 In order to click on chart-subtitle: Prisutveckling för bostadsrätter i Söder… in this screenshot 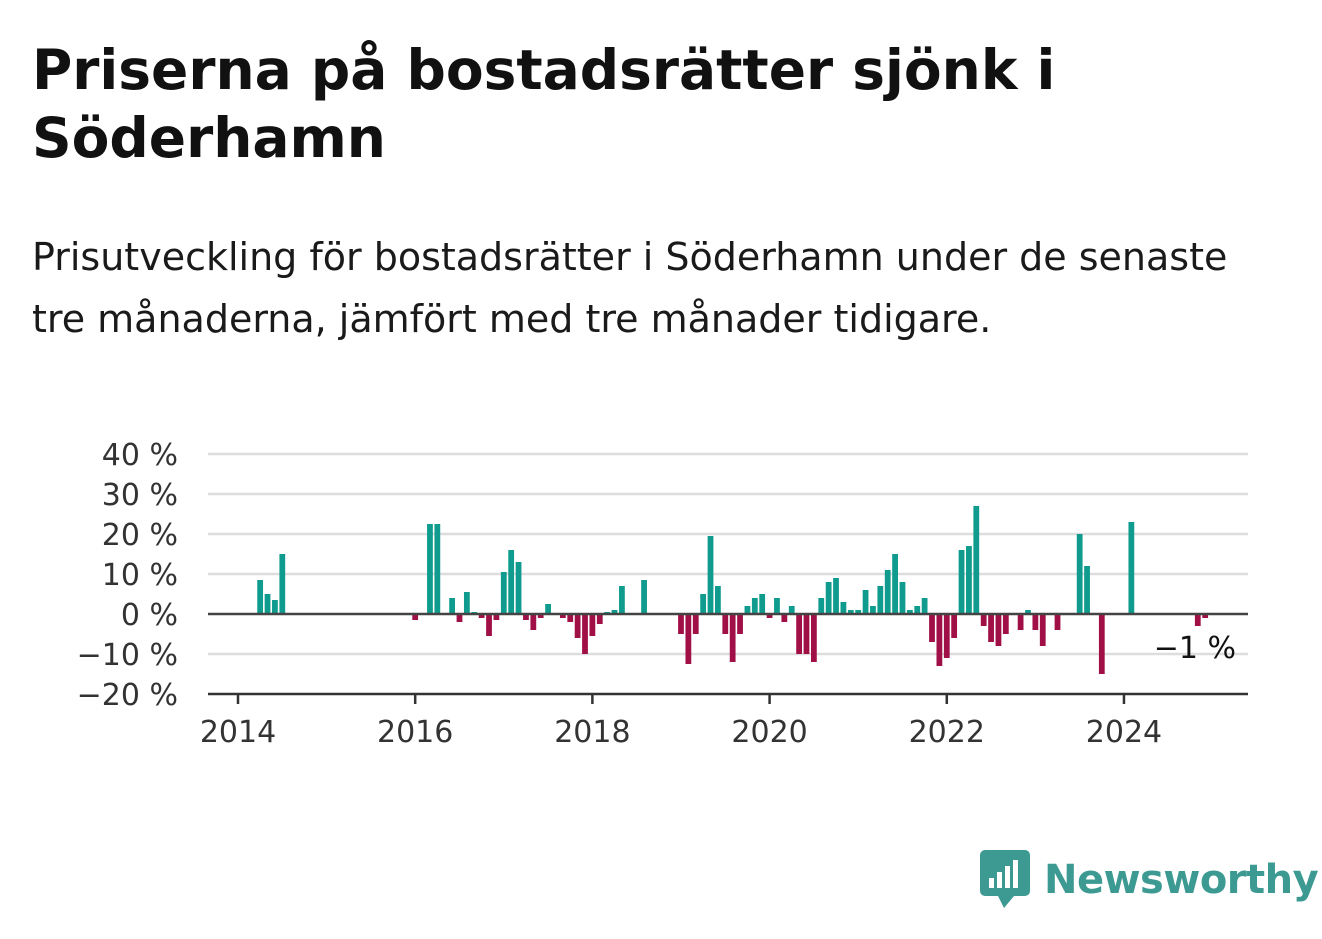, I will do `click(630, 288)`.